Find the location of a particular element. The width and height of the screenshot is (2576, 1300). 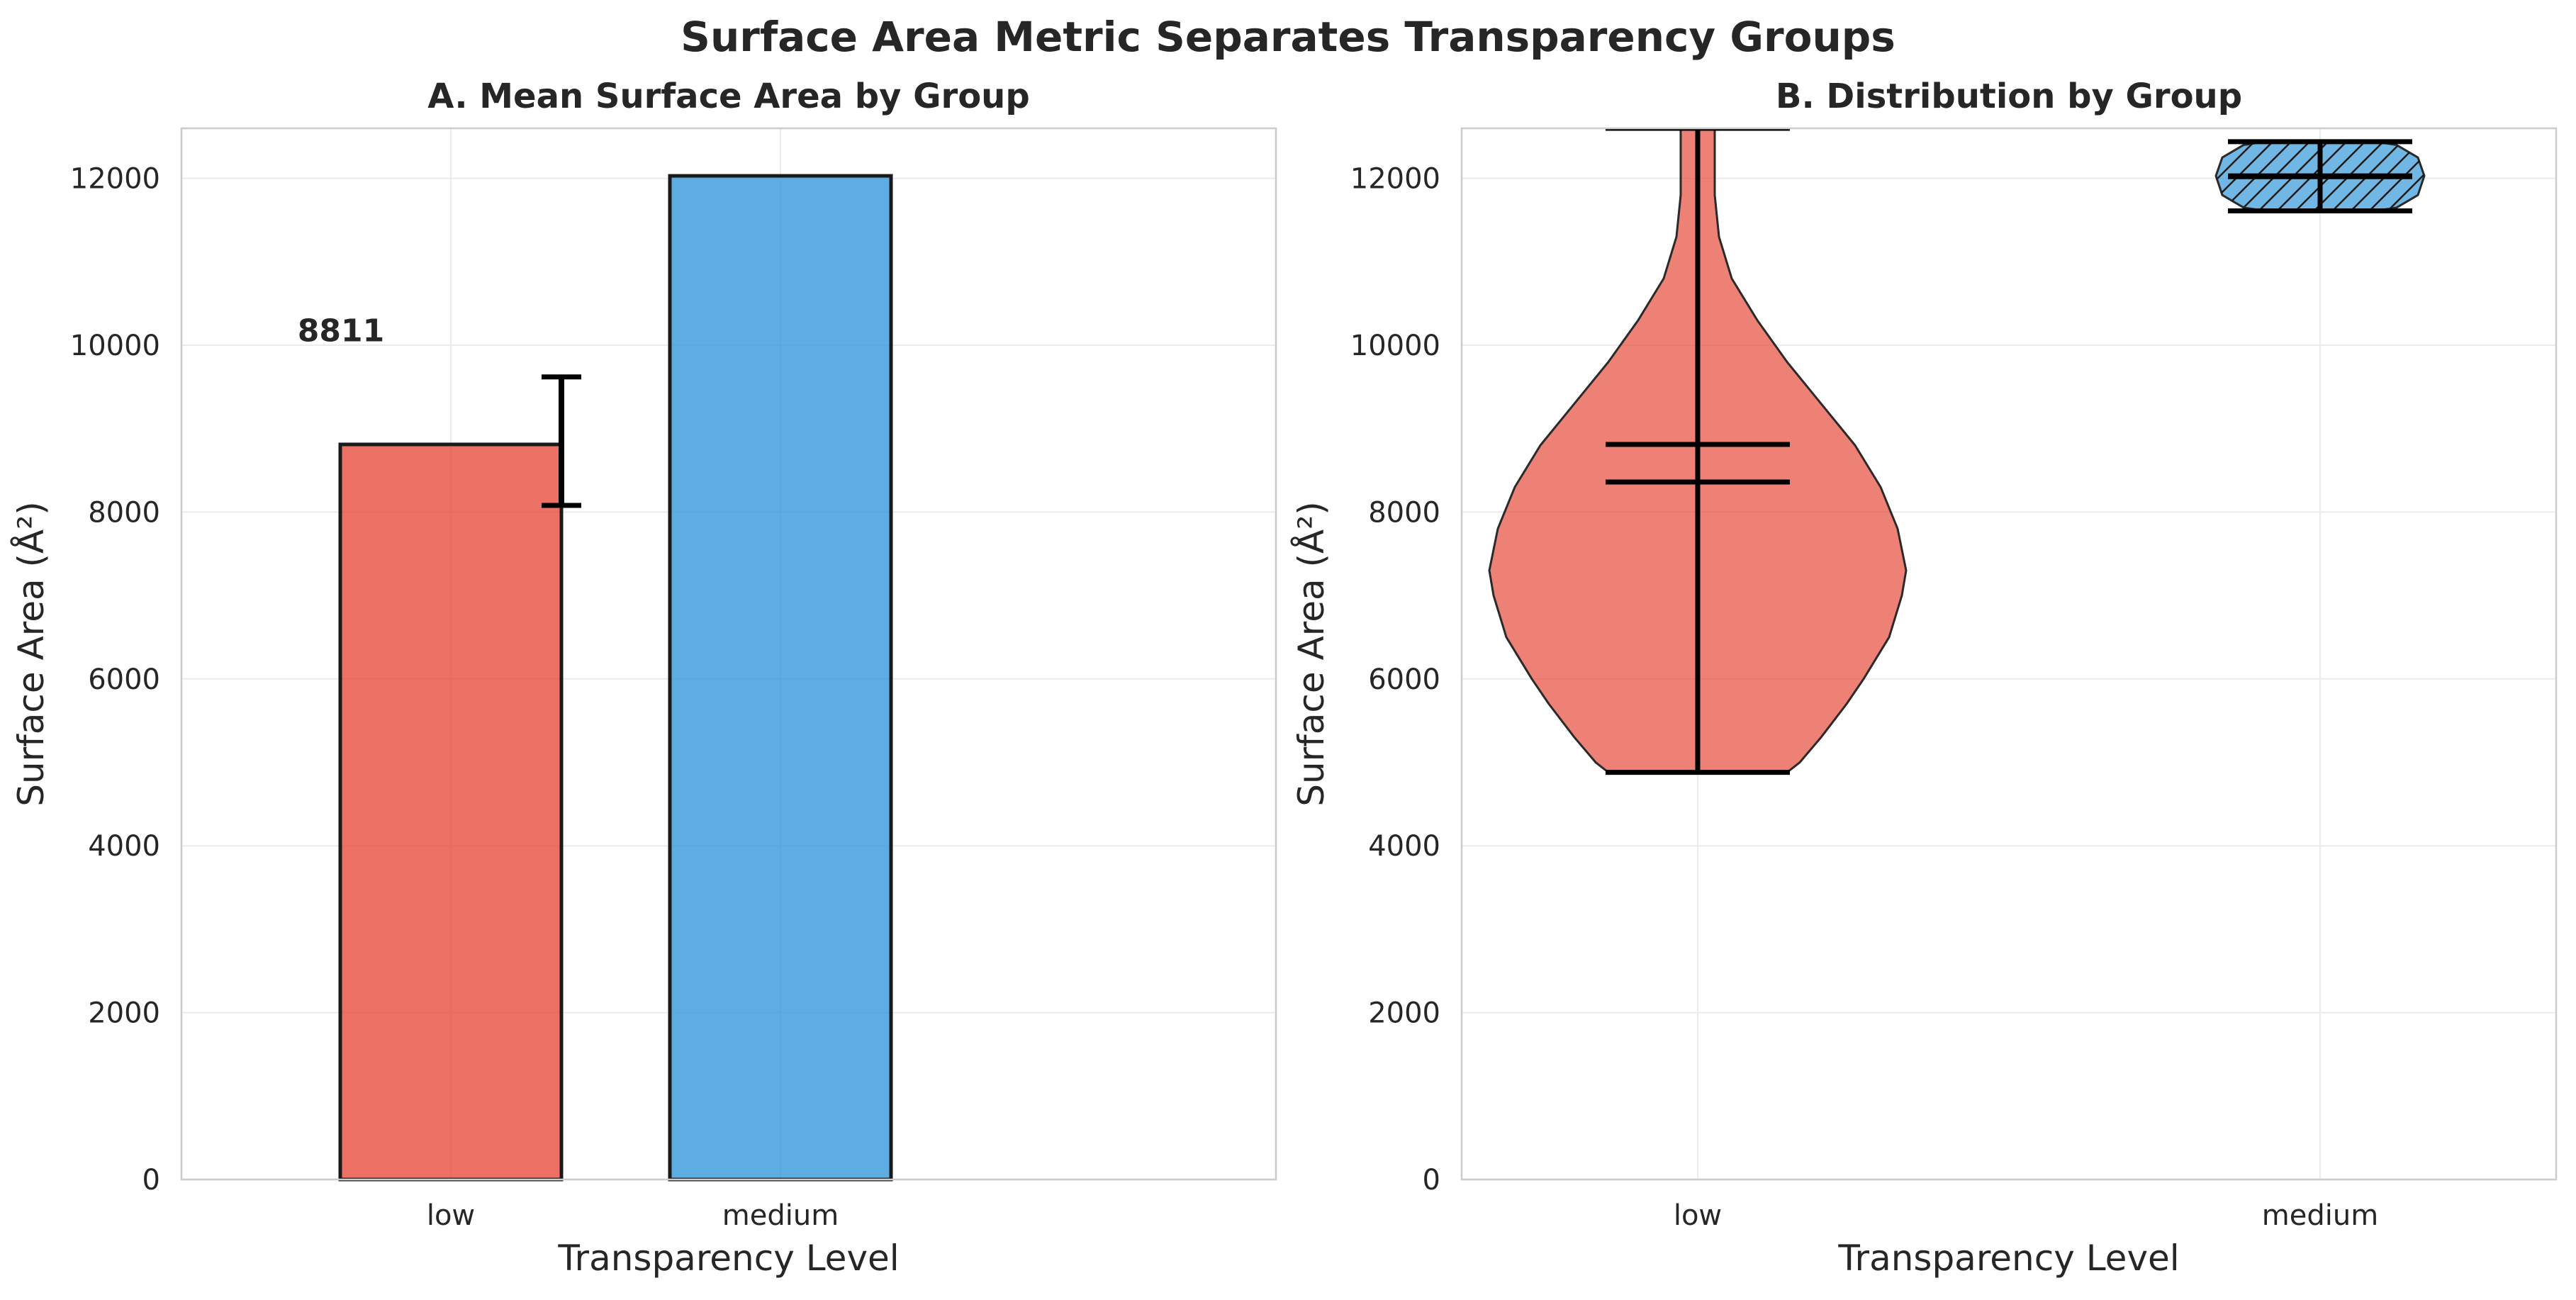

panel-title: A. Mean Surface Area by Group is located at coordinates (728, 96).